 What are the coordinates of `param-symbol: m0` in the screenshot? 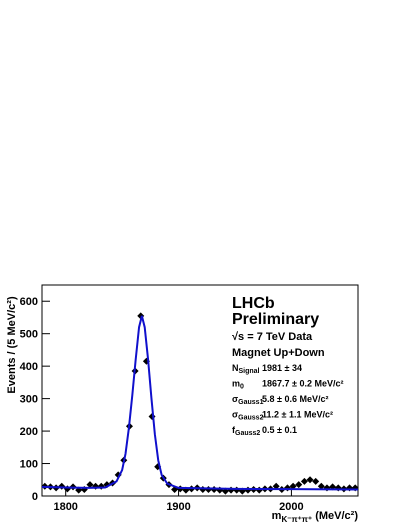 It's located at (238, 385).